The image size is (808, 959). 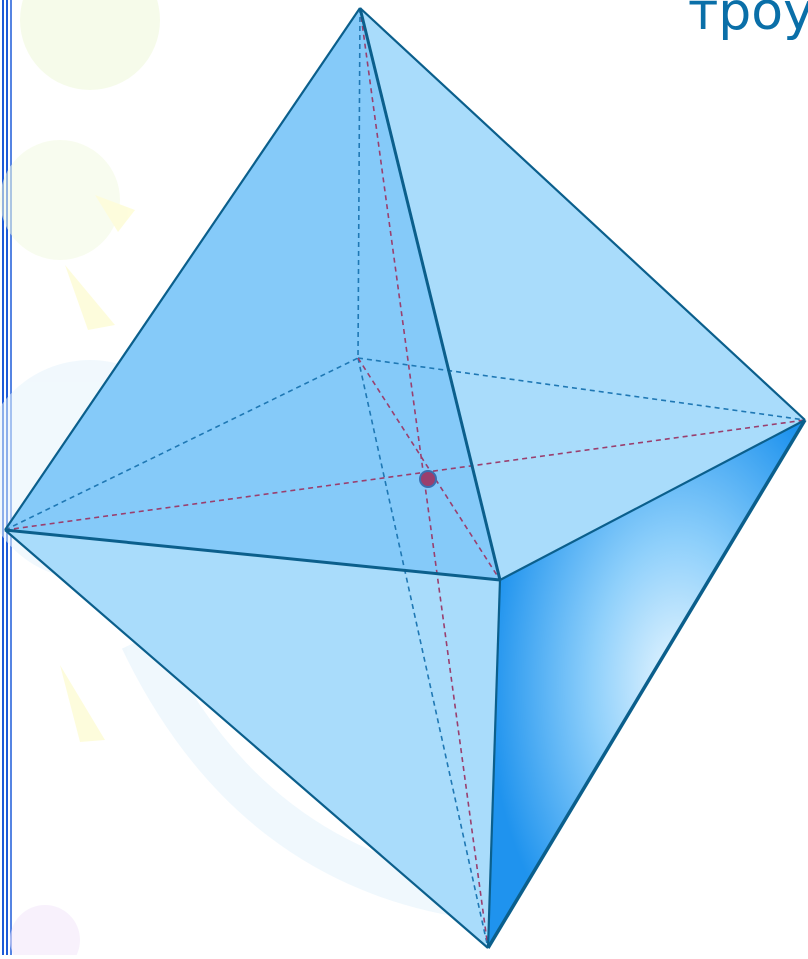 What do you see at coordinates (652, 500) in the screenshot?
I see `edge-front-right` at bounding box center [652, 500].